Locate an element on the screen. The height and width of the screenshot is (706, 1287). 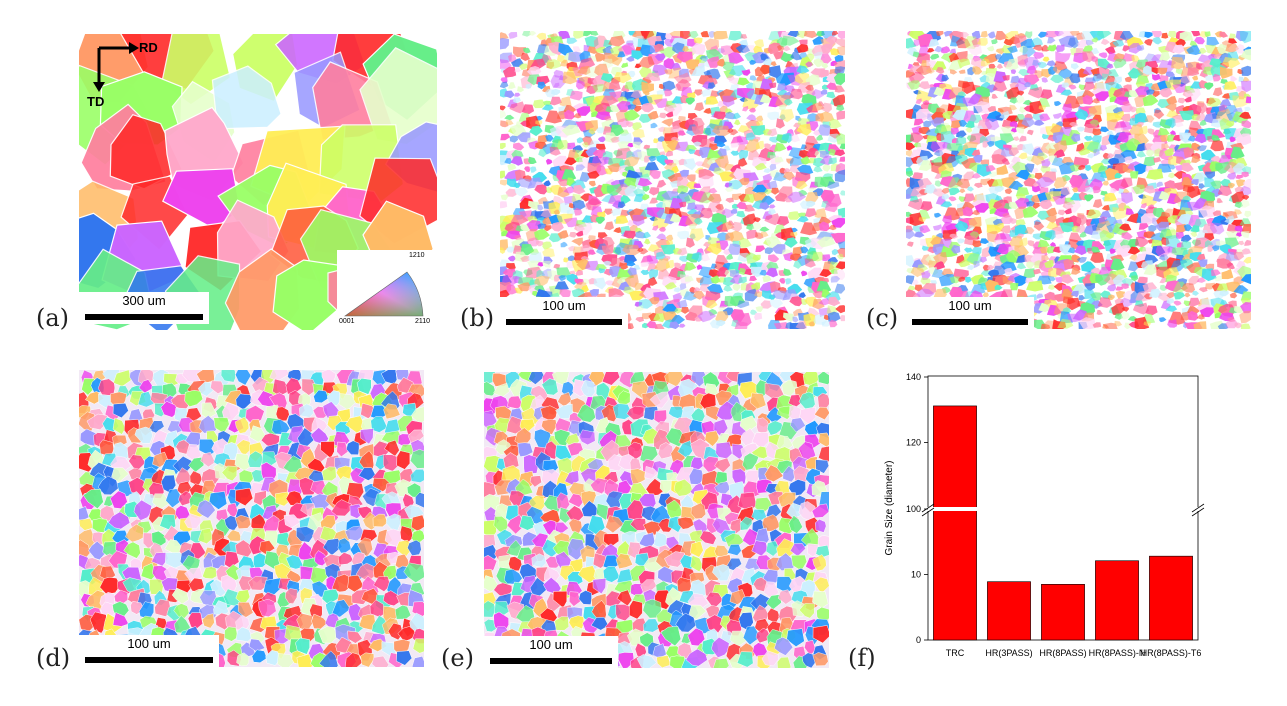
y-tick-label-0: 0 is located at coordinates (918, 640).